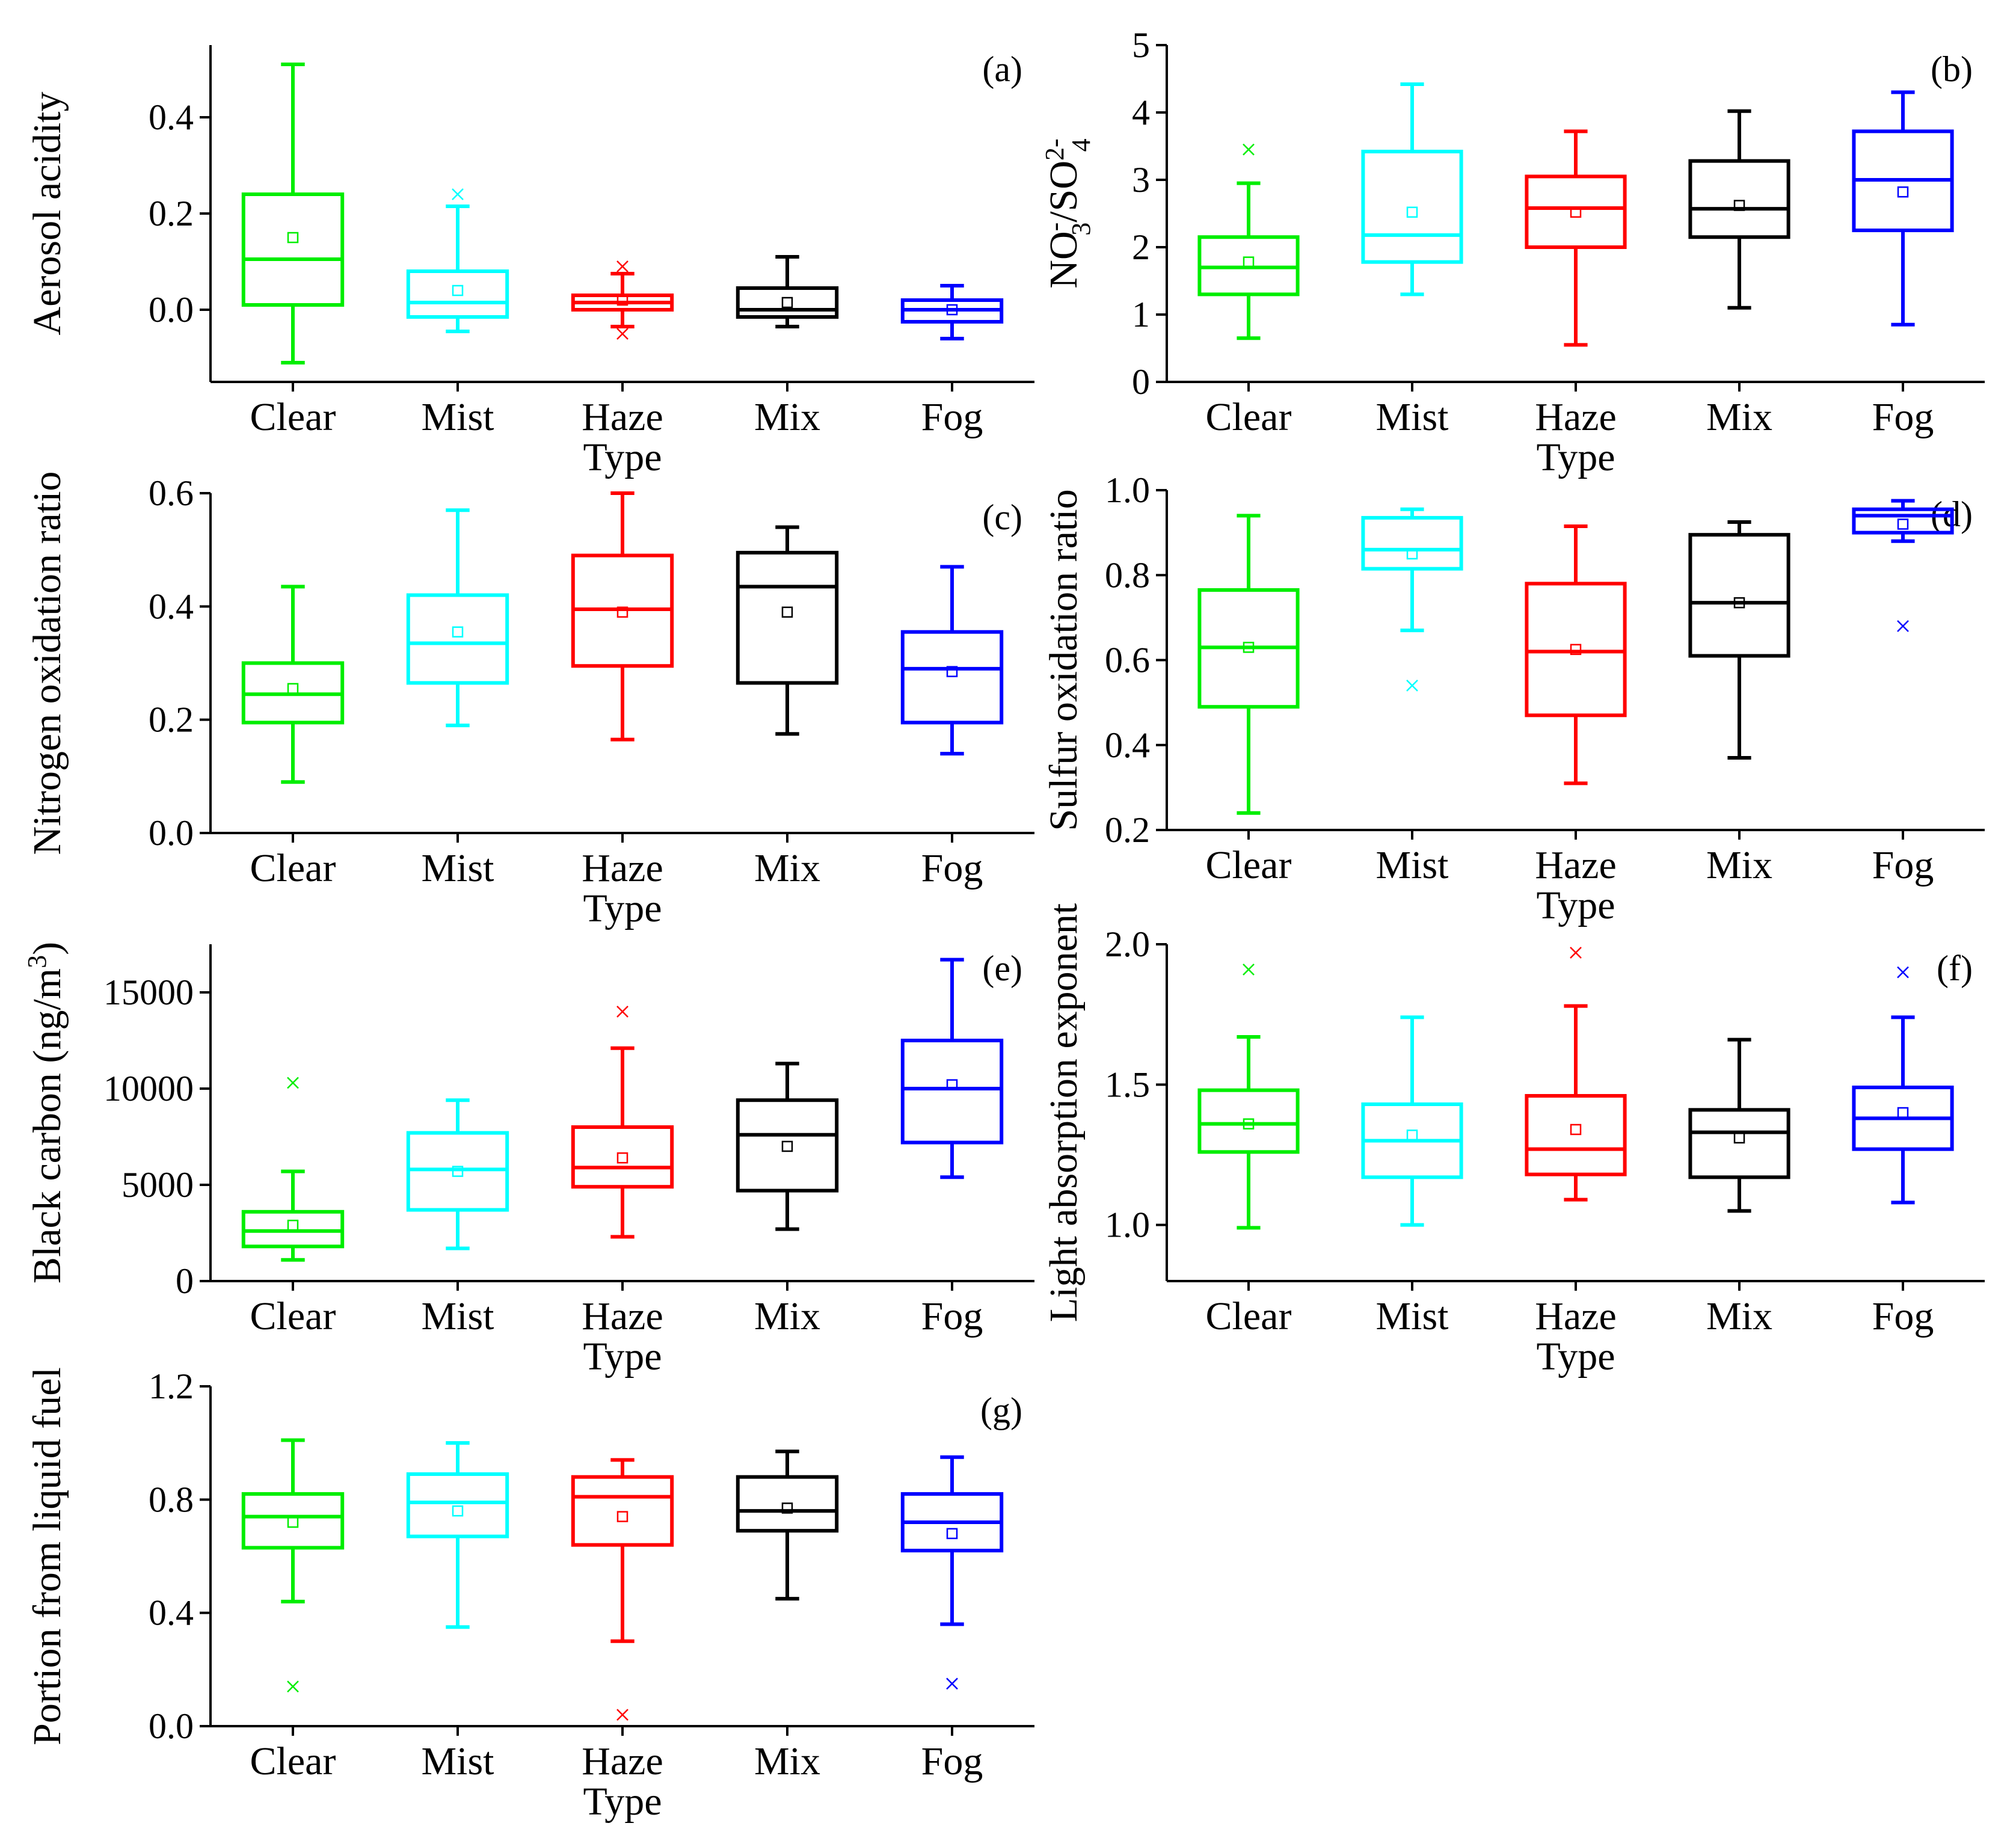  I want to click on y-axis-title: NO-3/SO2-4, so click(1068, 213).